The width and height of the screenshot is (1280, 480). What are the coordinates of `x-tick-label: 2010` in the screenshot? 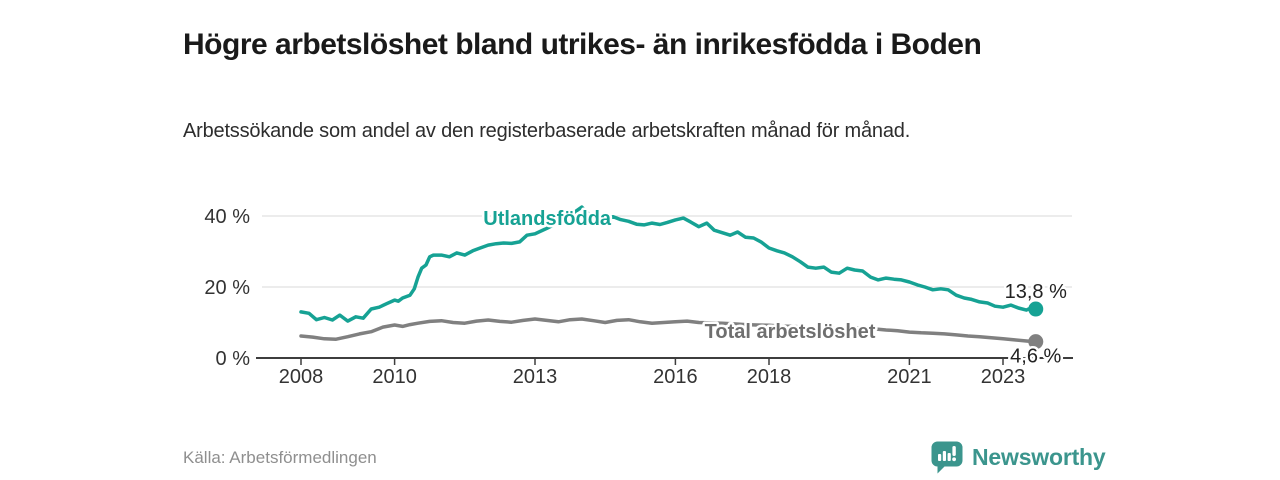 It's located at (394, 377).